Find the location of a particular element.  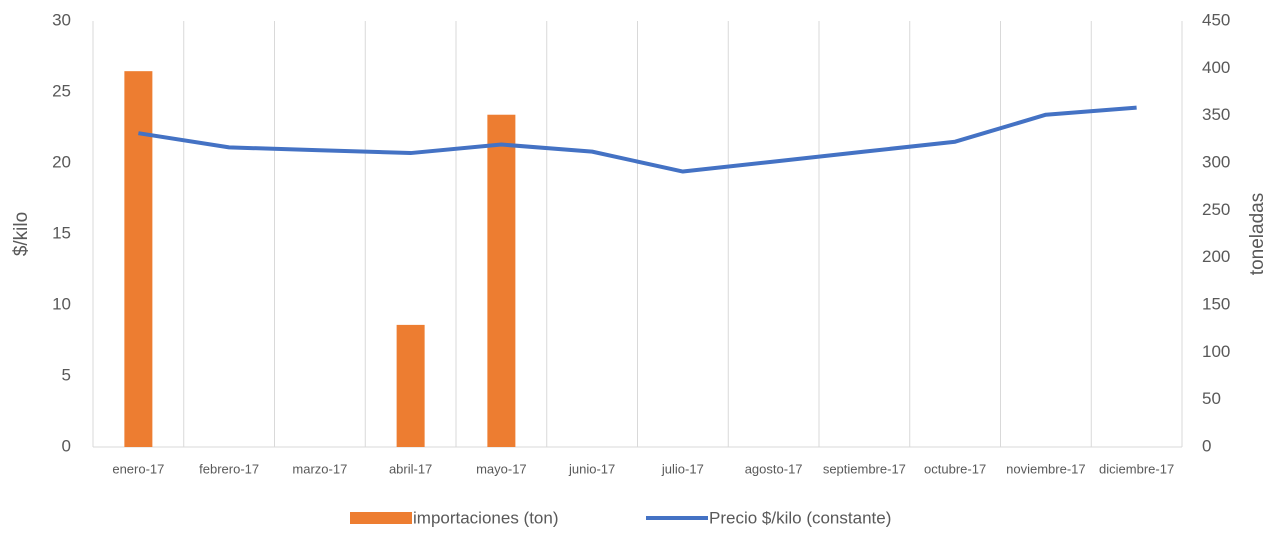

x-tick-label: enero-17 is located at coordinates (138, 468).